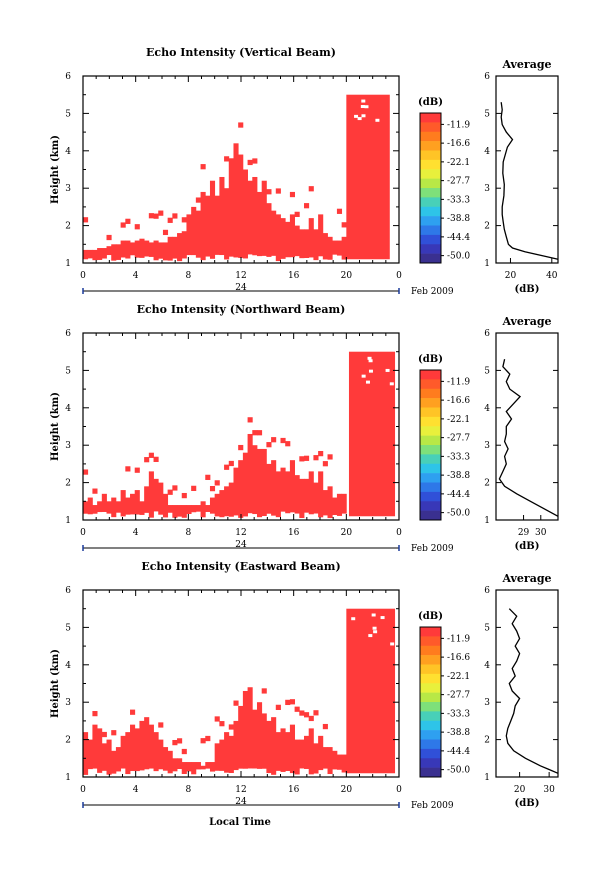 The image size is (611, 875). Describe the element at coordinates (458, 125) in the screenshot. I see `colorbar-tick-label: -11.9` at that location.